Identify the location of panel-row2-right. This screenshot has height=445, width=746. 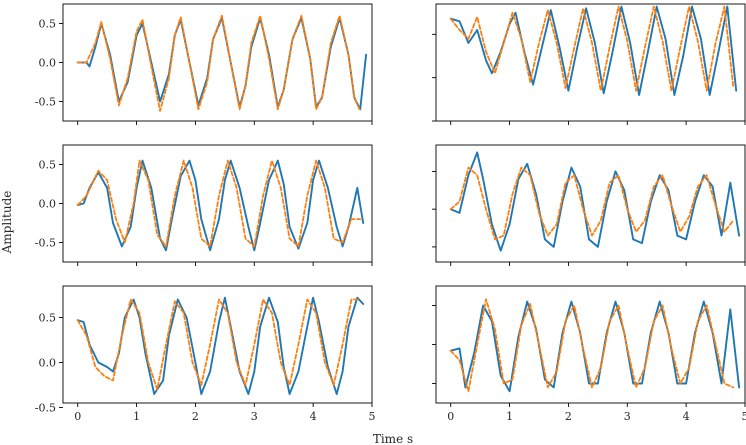
(589, 205).